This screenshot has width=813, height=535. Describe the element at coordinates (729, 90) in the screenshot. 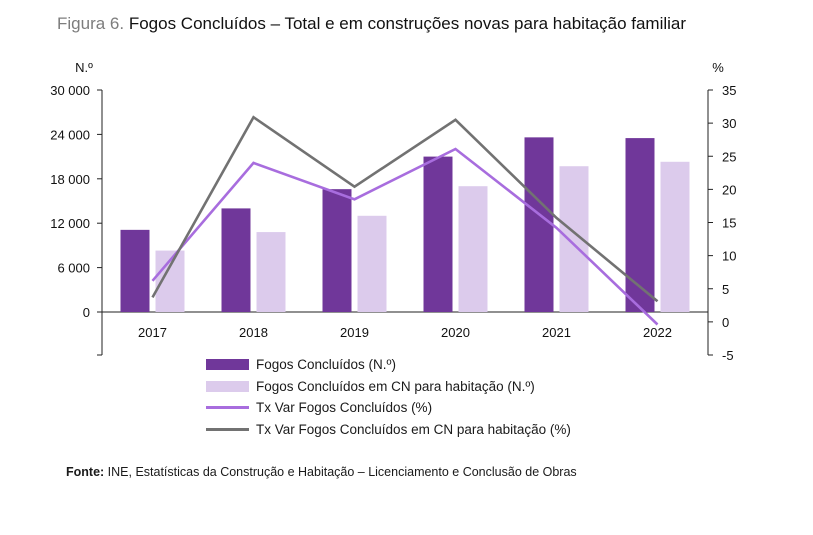

I see `right-axis-tick-label: 35` at that location.